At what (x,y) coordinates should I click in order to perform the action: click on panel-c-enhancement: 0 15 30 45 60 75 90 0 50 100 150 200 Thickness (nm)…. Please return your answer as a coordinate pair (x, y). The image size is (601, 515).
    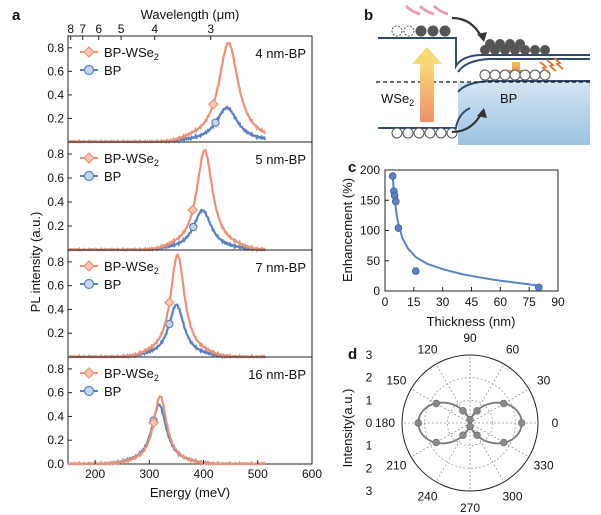
    Looking at the image, I should click on (452, 246).